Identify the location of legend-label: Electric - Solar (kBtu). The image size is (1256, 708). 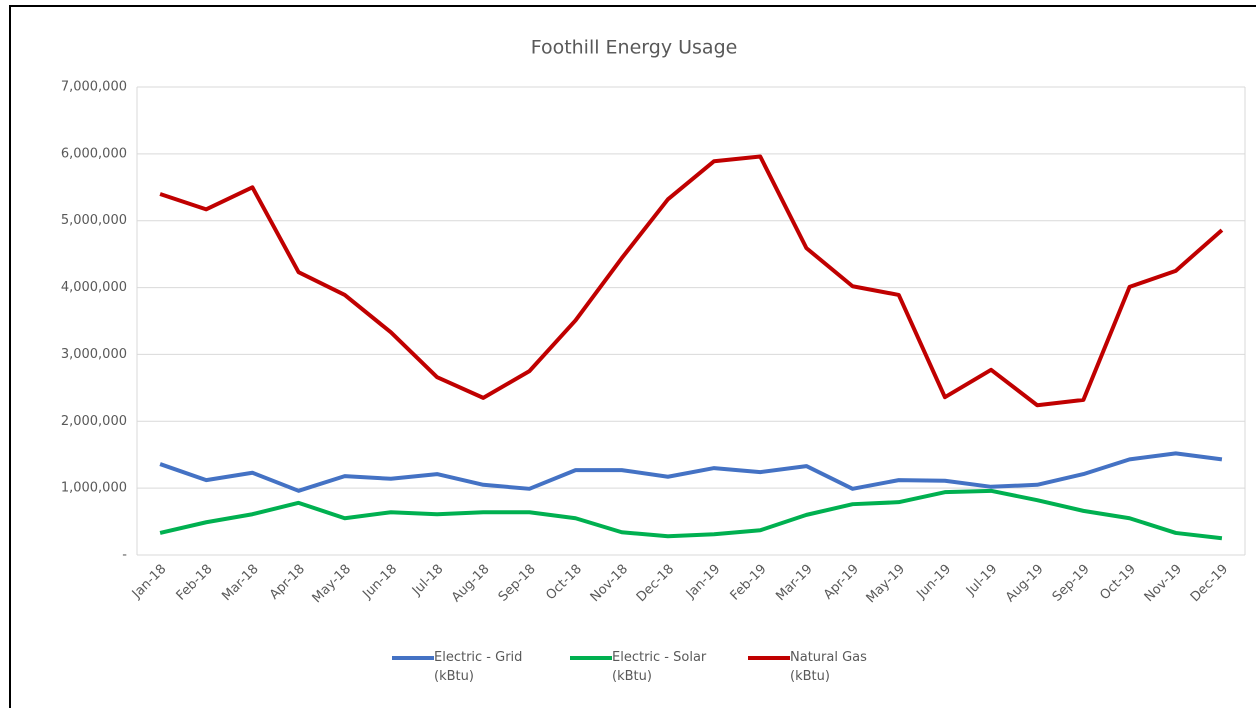
(659, 667).